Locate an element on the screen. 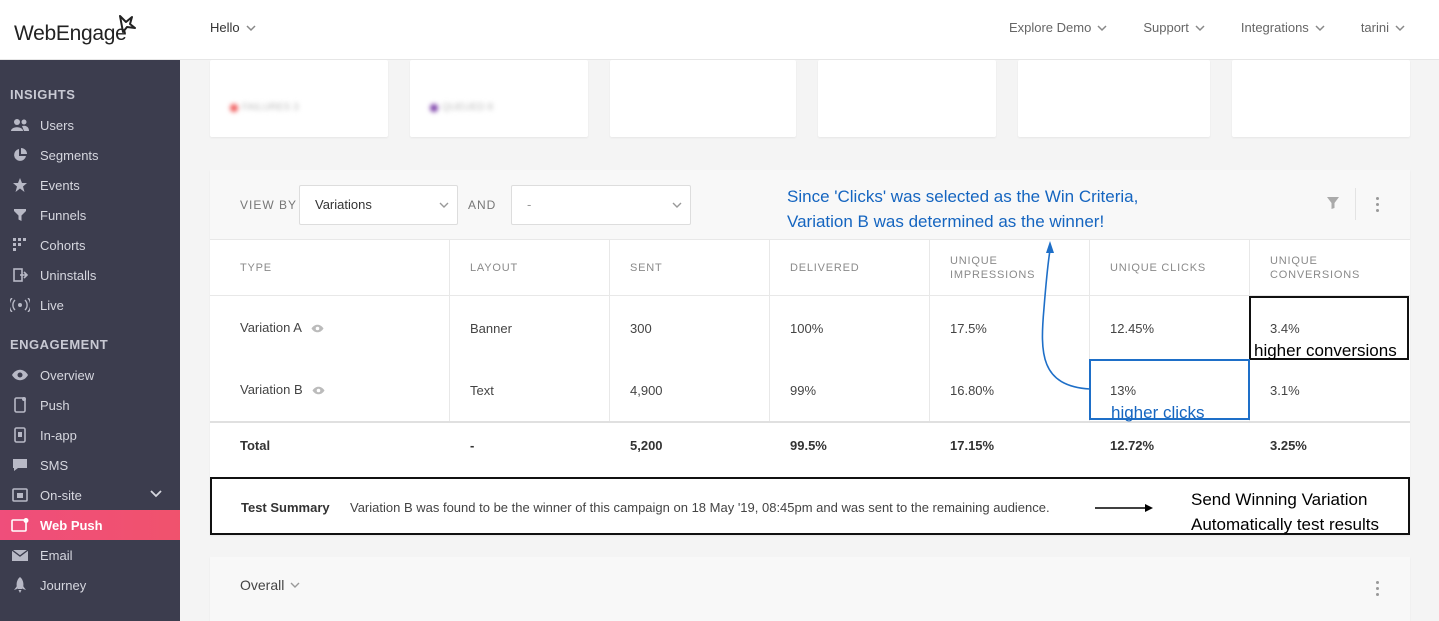 Image resolution: width=1439 pixels, height=621 pixels. sidebar-item-overview: Overview is located at coordinates (90, 375).